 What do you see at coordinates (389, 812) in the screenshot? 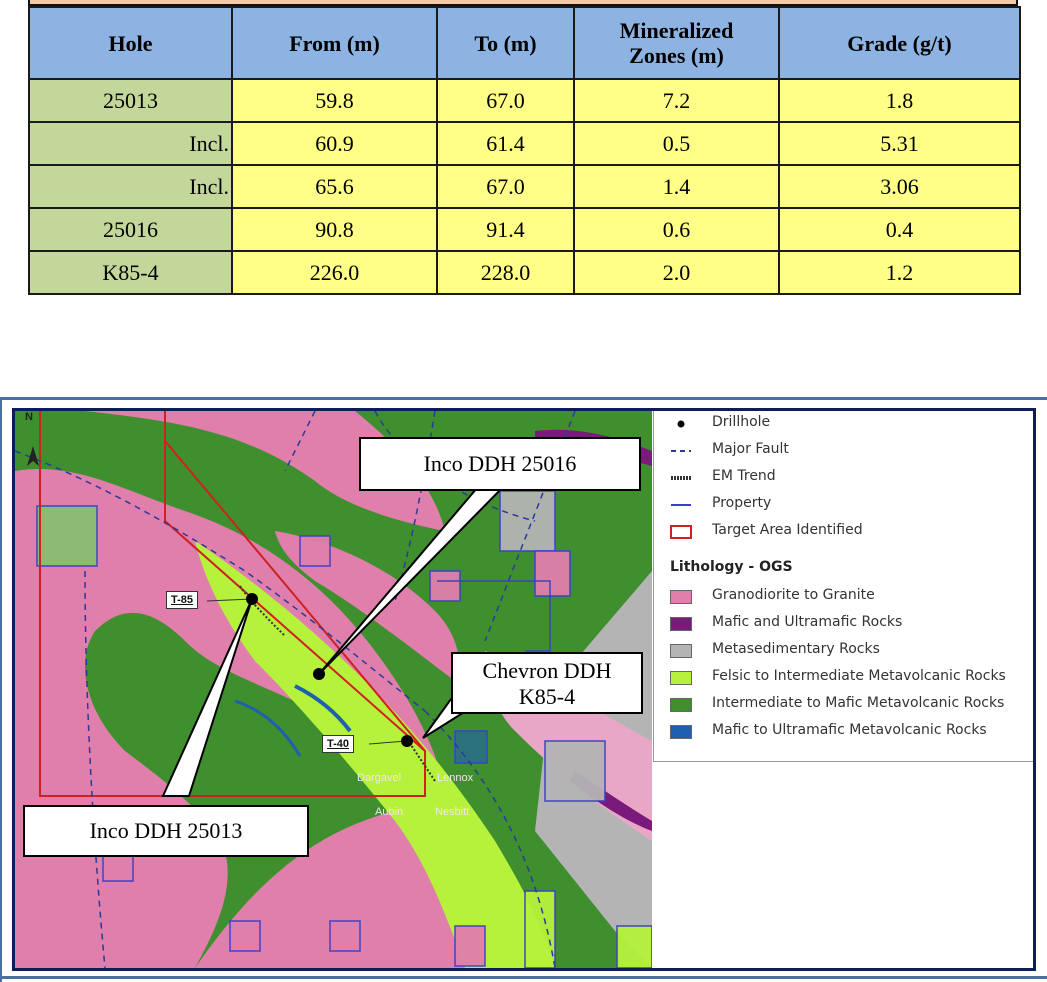
I see `township-label: Aubin` at bounding box center [389, 812].